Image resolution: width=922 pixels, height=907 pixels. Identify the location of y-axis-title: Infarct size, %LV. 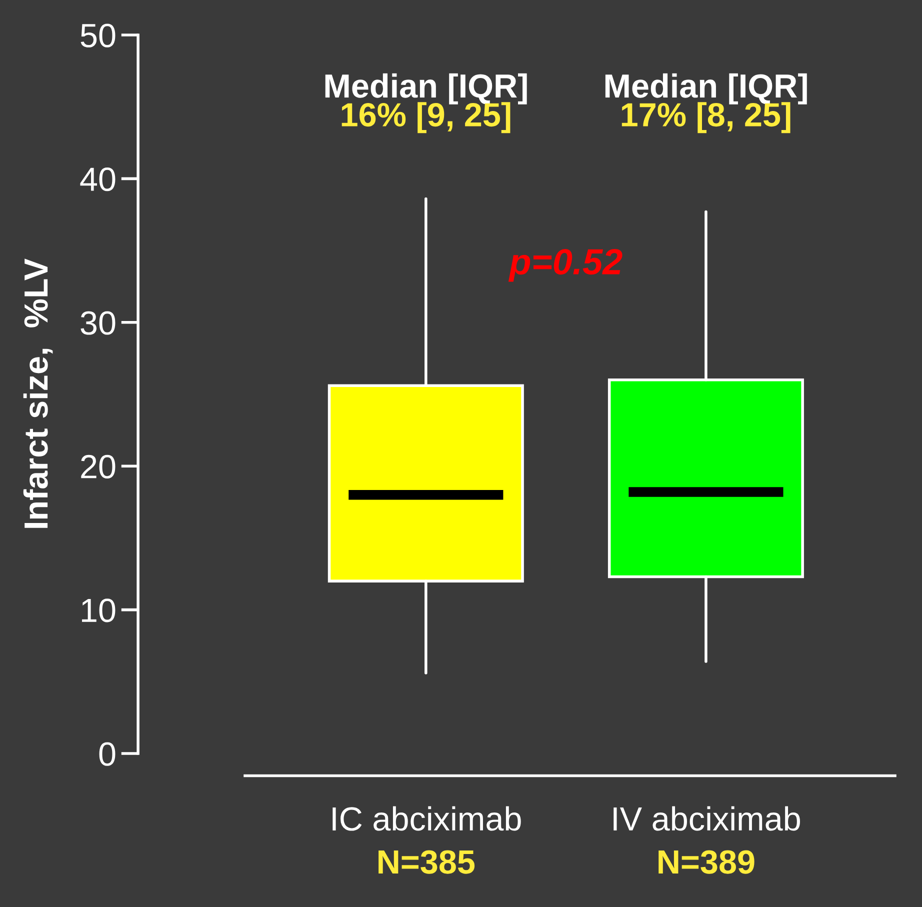
(38, 393).